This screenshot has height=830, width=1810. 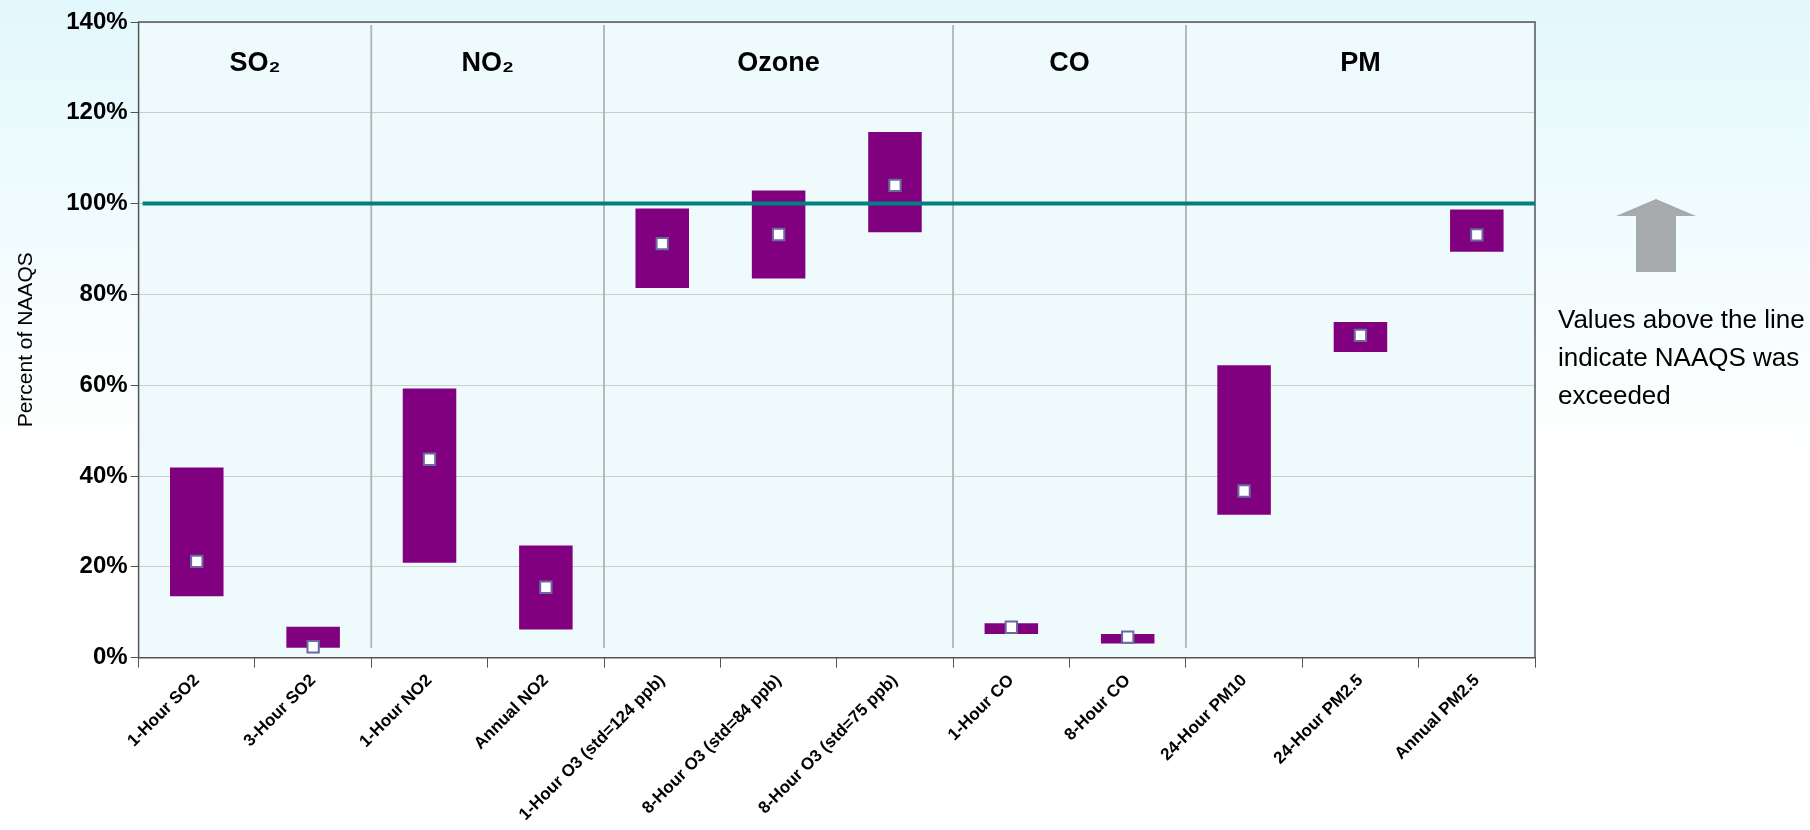 What do you see at coordinates (1682, 357) in the screenshot?
I see `text: Values above the line indicate NAAQS was exceeded` at bounding box center [1682, 357].